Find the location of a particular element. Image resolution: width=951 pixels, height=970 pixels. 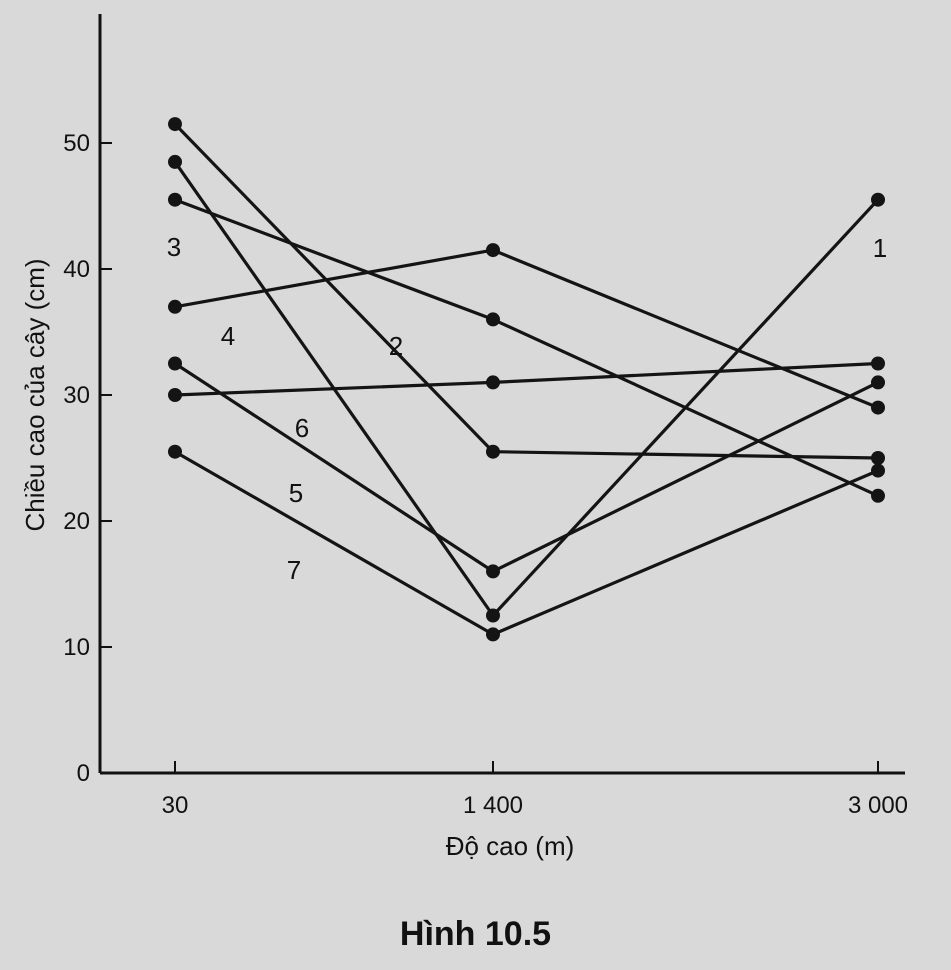

y-tick-label: 30 is located at coordinates (76, 395).